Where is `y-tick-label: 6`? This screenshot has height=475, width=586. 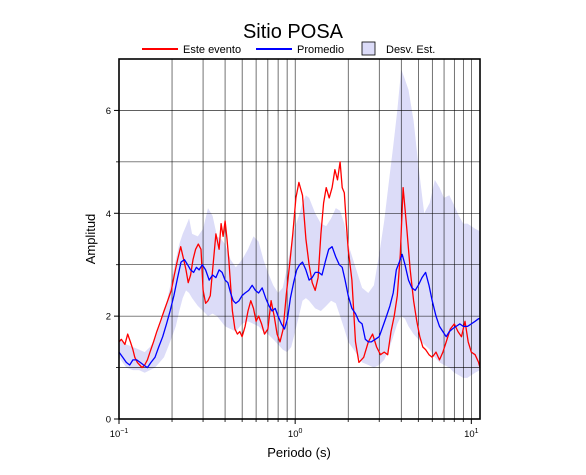
y-tick-label: 6 is located at coordinates (108, 111).